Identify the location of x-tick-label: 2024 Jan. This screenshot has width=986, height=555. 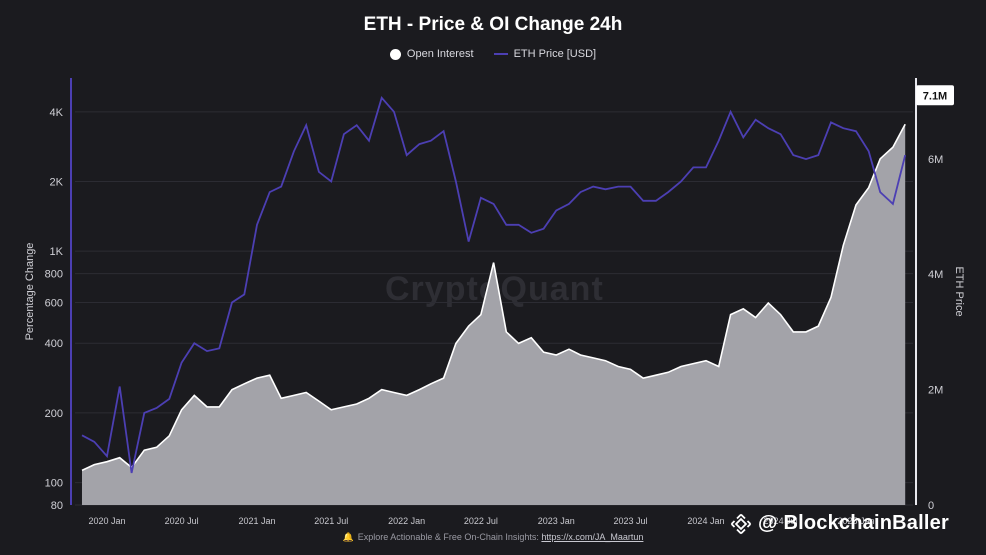
(705, 521).